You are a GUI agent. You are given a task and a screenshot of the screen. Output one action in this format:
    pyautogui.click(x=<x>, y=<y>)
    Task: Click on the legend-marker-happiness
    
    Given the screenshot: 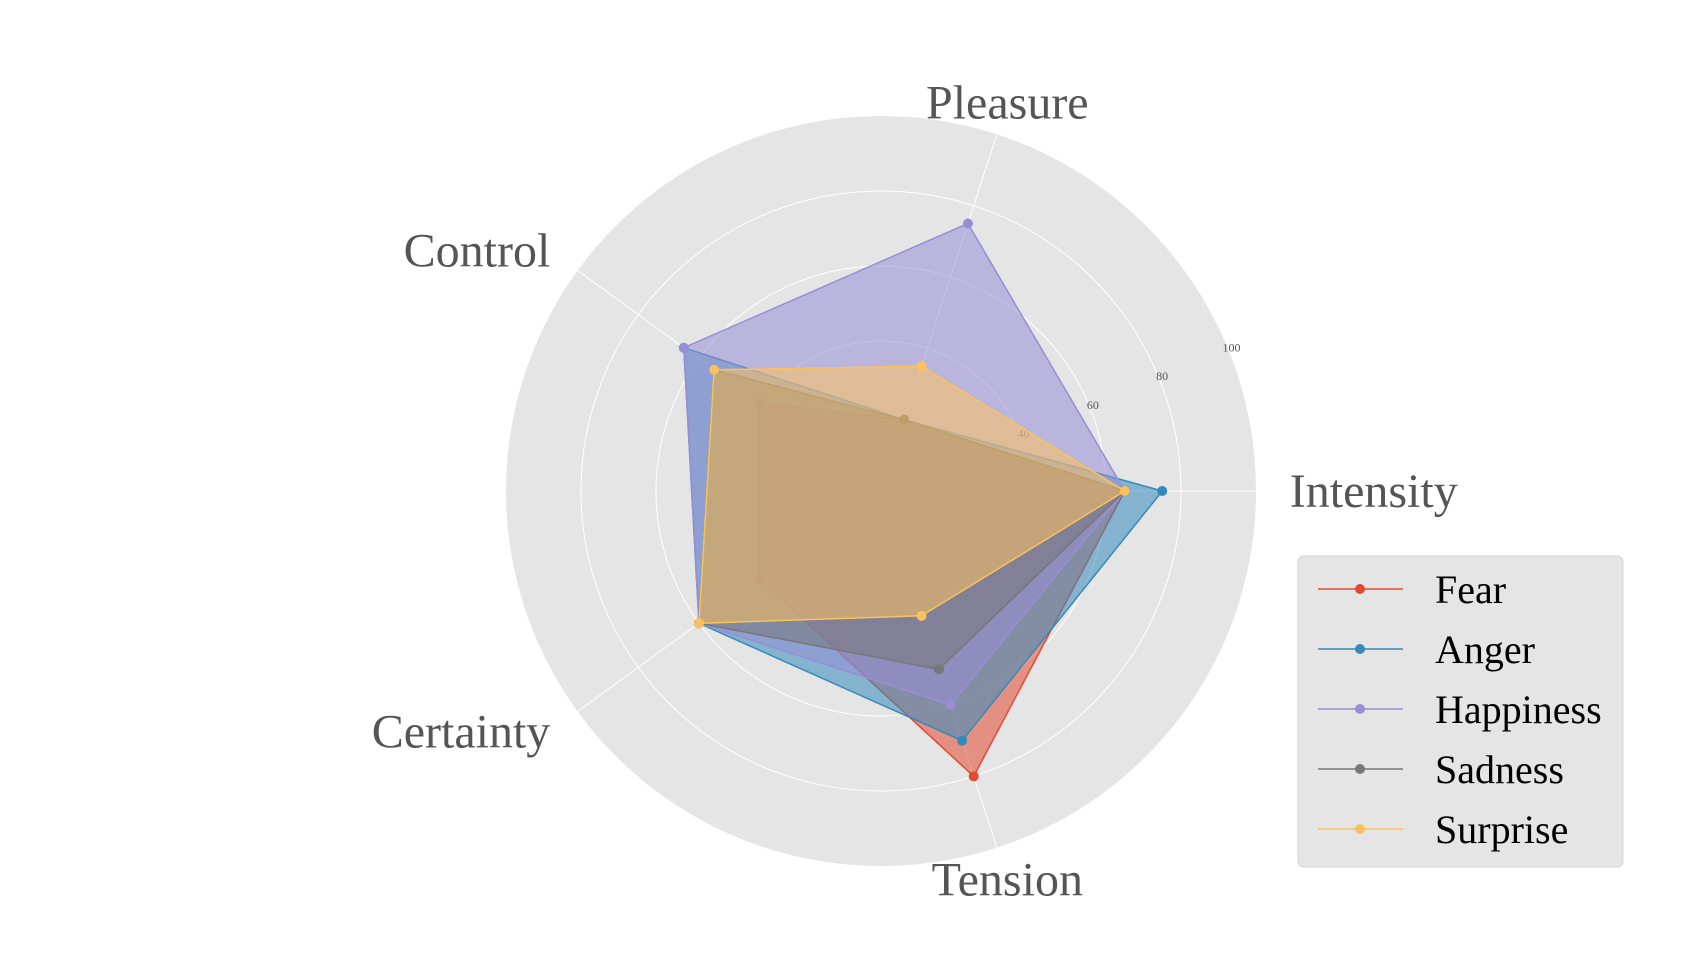 What is the action you would take?
    pyautogui.click(x=1360, y=709)
    